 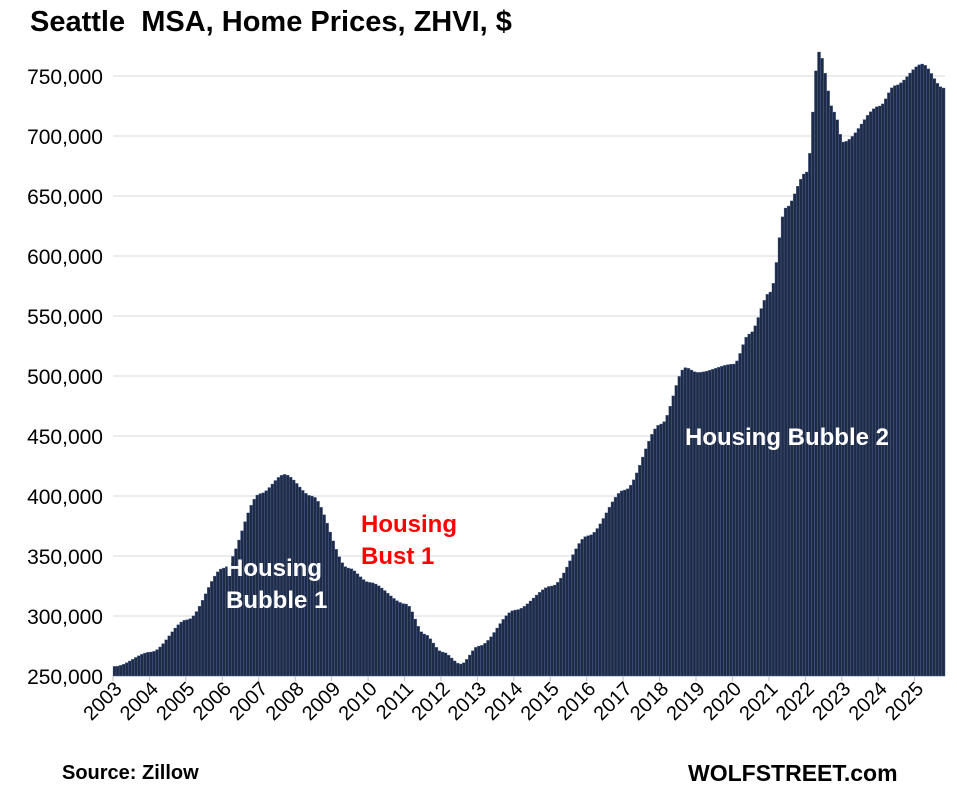 I want to click on y-tick-label: 250,000, so click(x=65, y=677).